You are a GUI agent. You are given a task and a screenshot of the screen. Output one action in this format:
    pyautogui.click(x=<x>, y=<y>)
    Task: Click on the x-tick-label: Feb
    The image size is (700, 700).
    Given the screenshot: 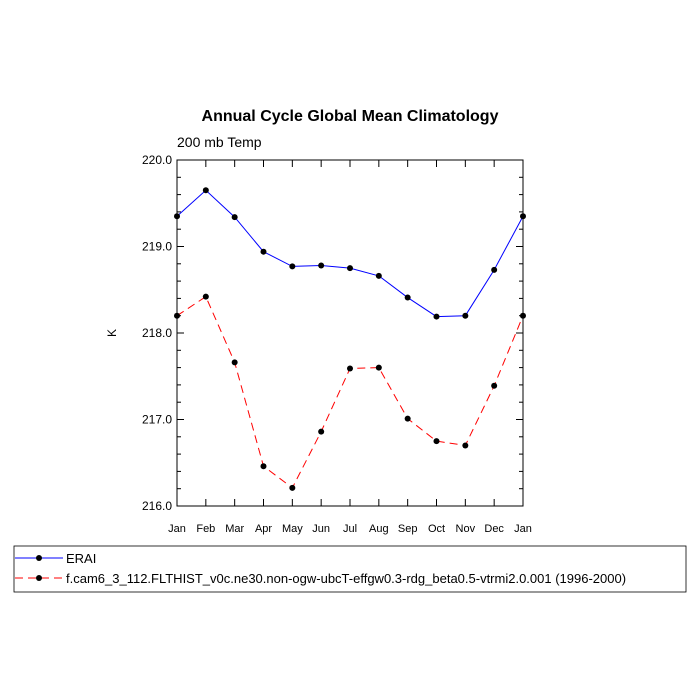 What is the action you would take?
    pyautogui.click(x=205, y=529)
    